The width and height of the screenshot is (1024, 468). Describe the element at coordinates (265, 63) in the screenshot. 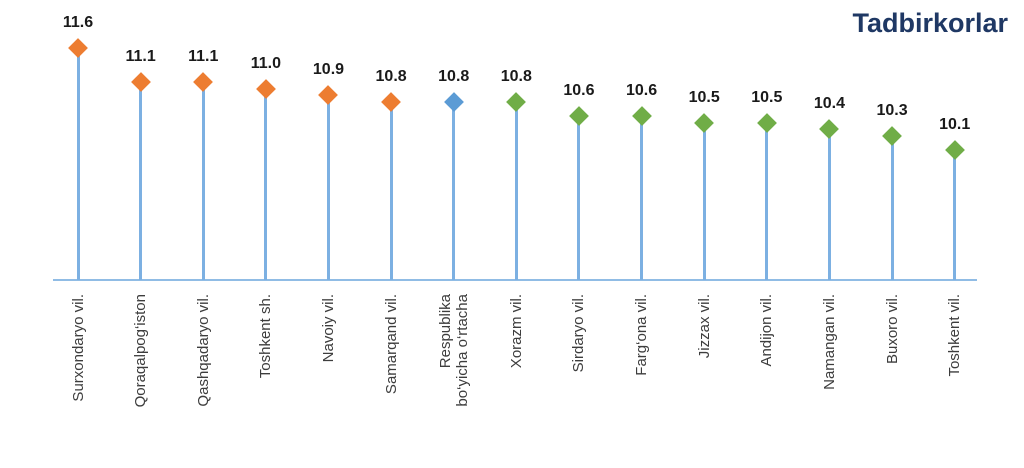

I see `value-label: 11.0` at that location.